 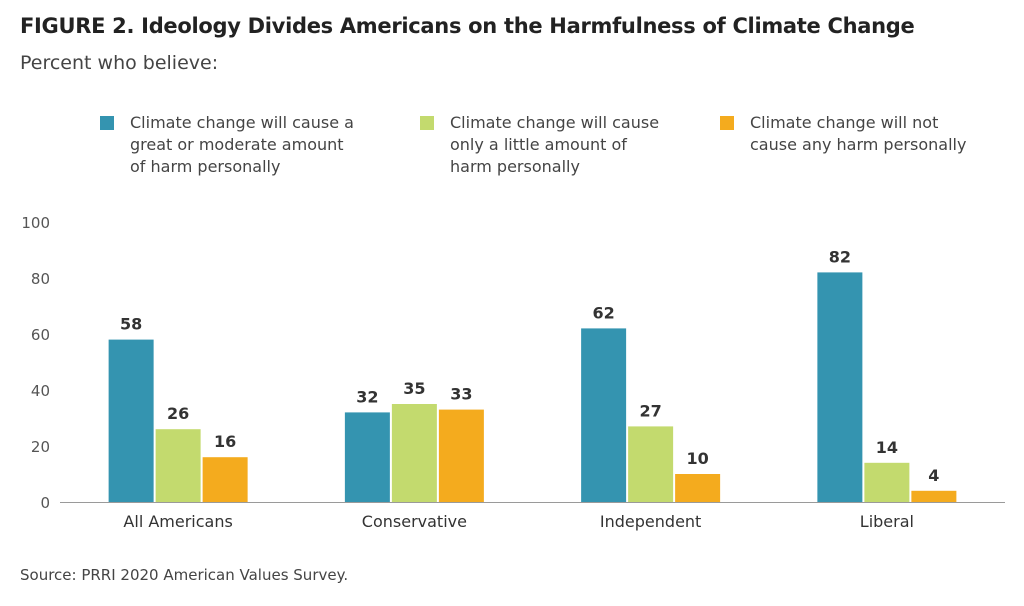 What do you see at coordinates (887, 447) in the screenshot?
I see `value-label-liberal-series-2: 14` at bounding box center [887, 447].